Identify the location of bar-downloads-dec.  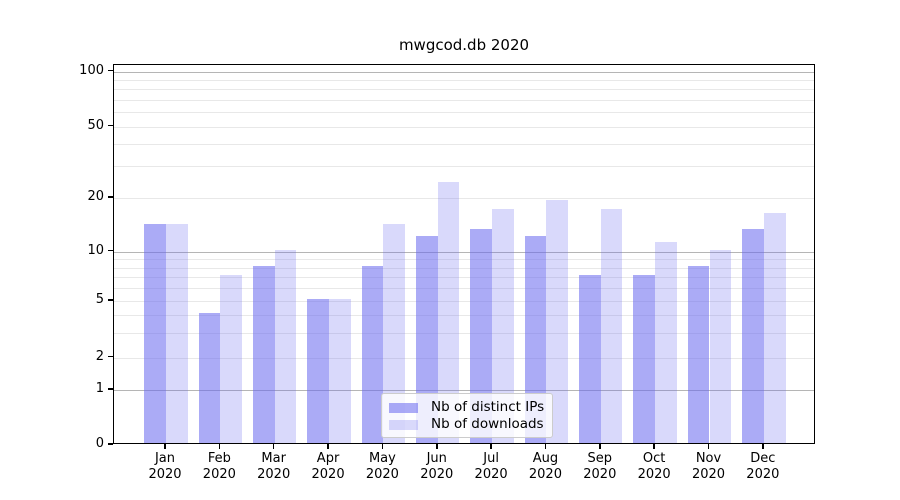
(774, 328).